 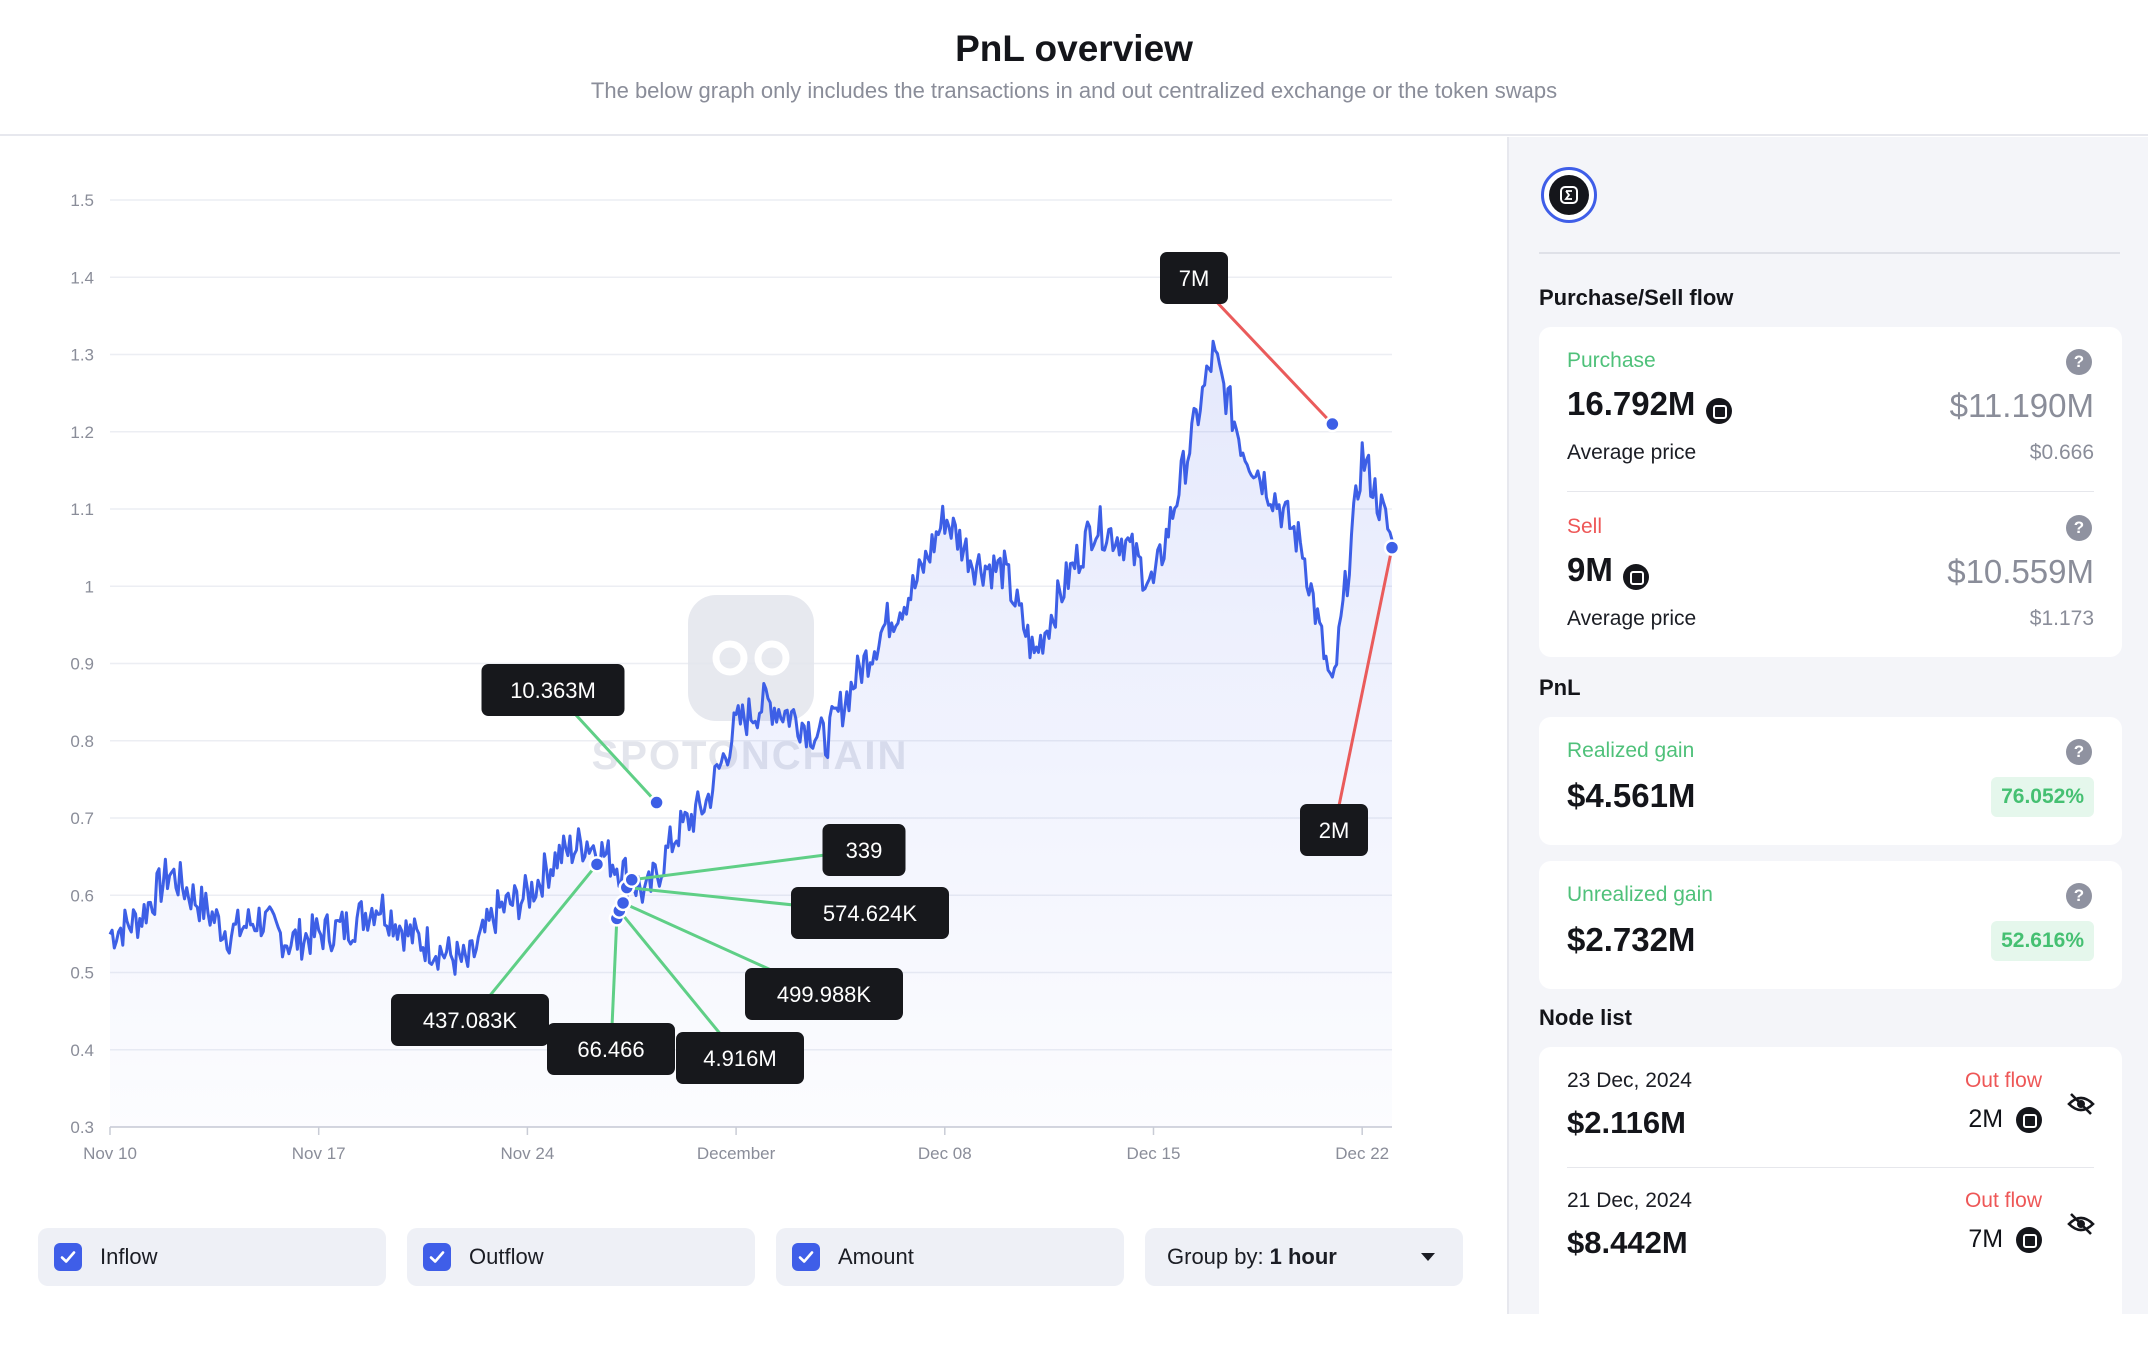 What do you see at coordinates (2020, 571) in the screenshot?
I see `sell-usd: $10.559M` at bounding box center [2020, 571].